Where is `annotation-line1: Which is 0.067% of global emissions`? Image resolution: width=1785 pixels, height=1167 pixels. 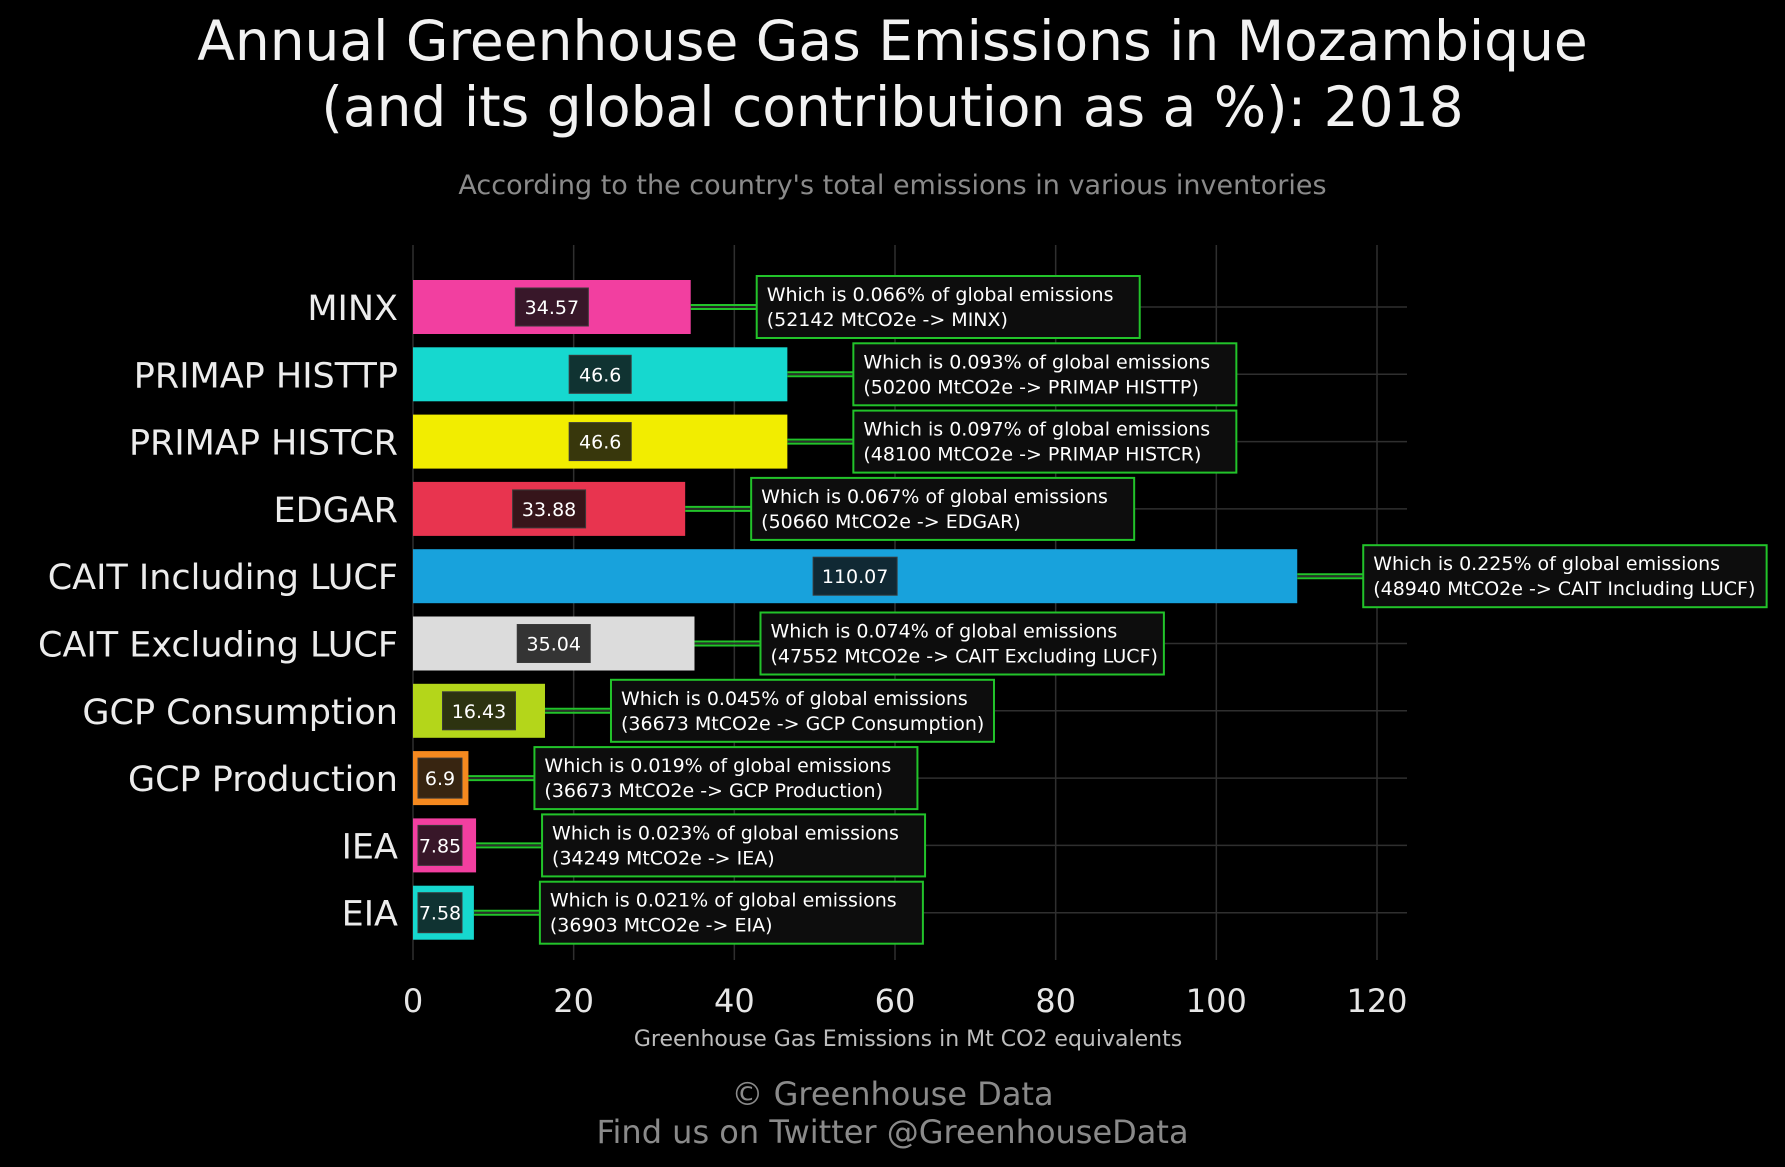
annotation-line1: Which is 0.067% of global emissions is located at coordinates (934, 497).